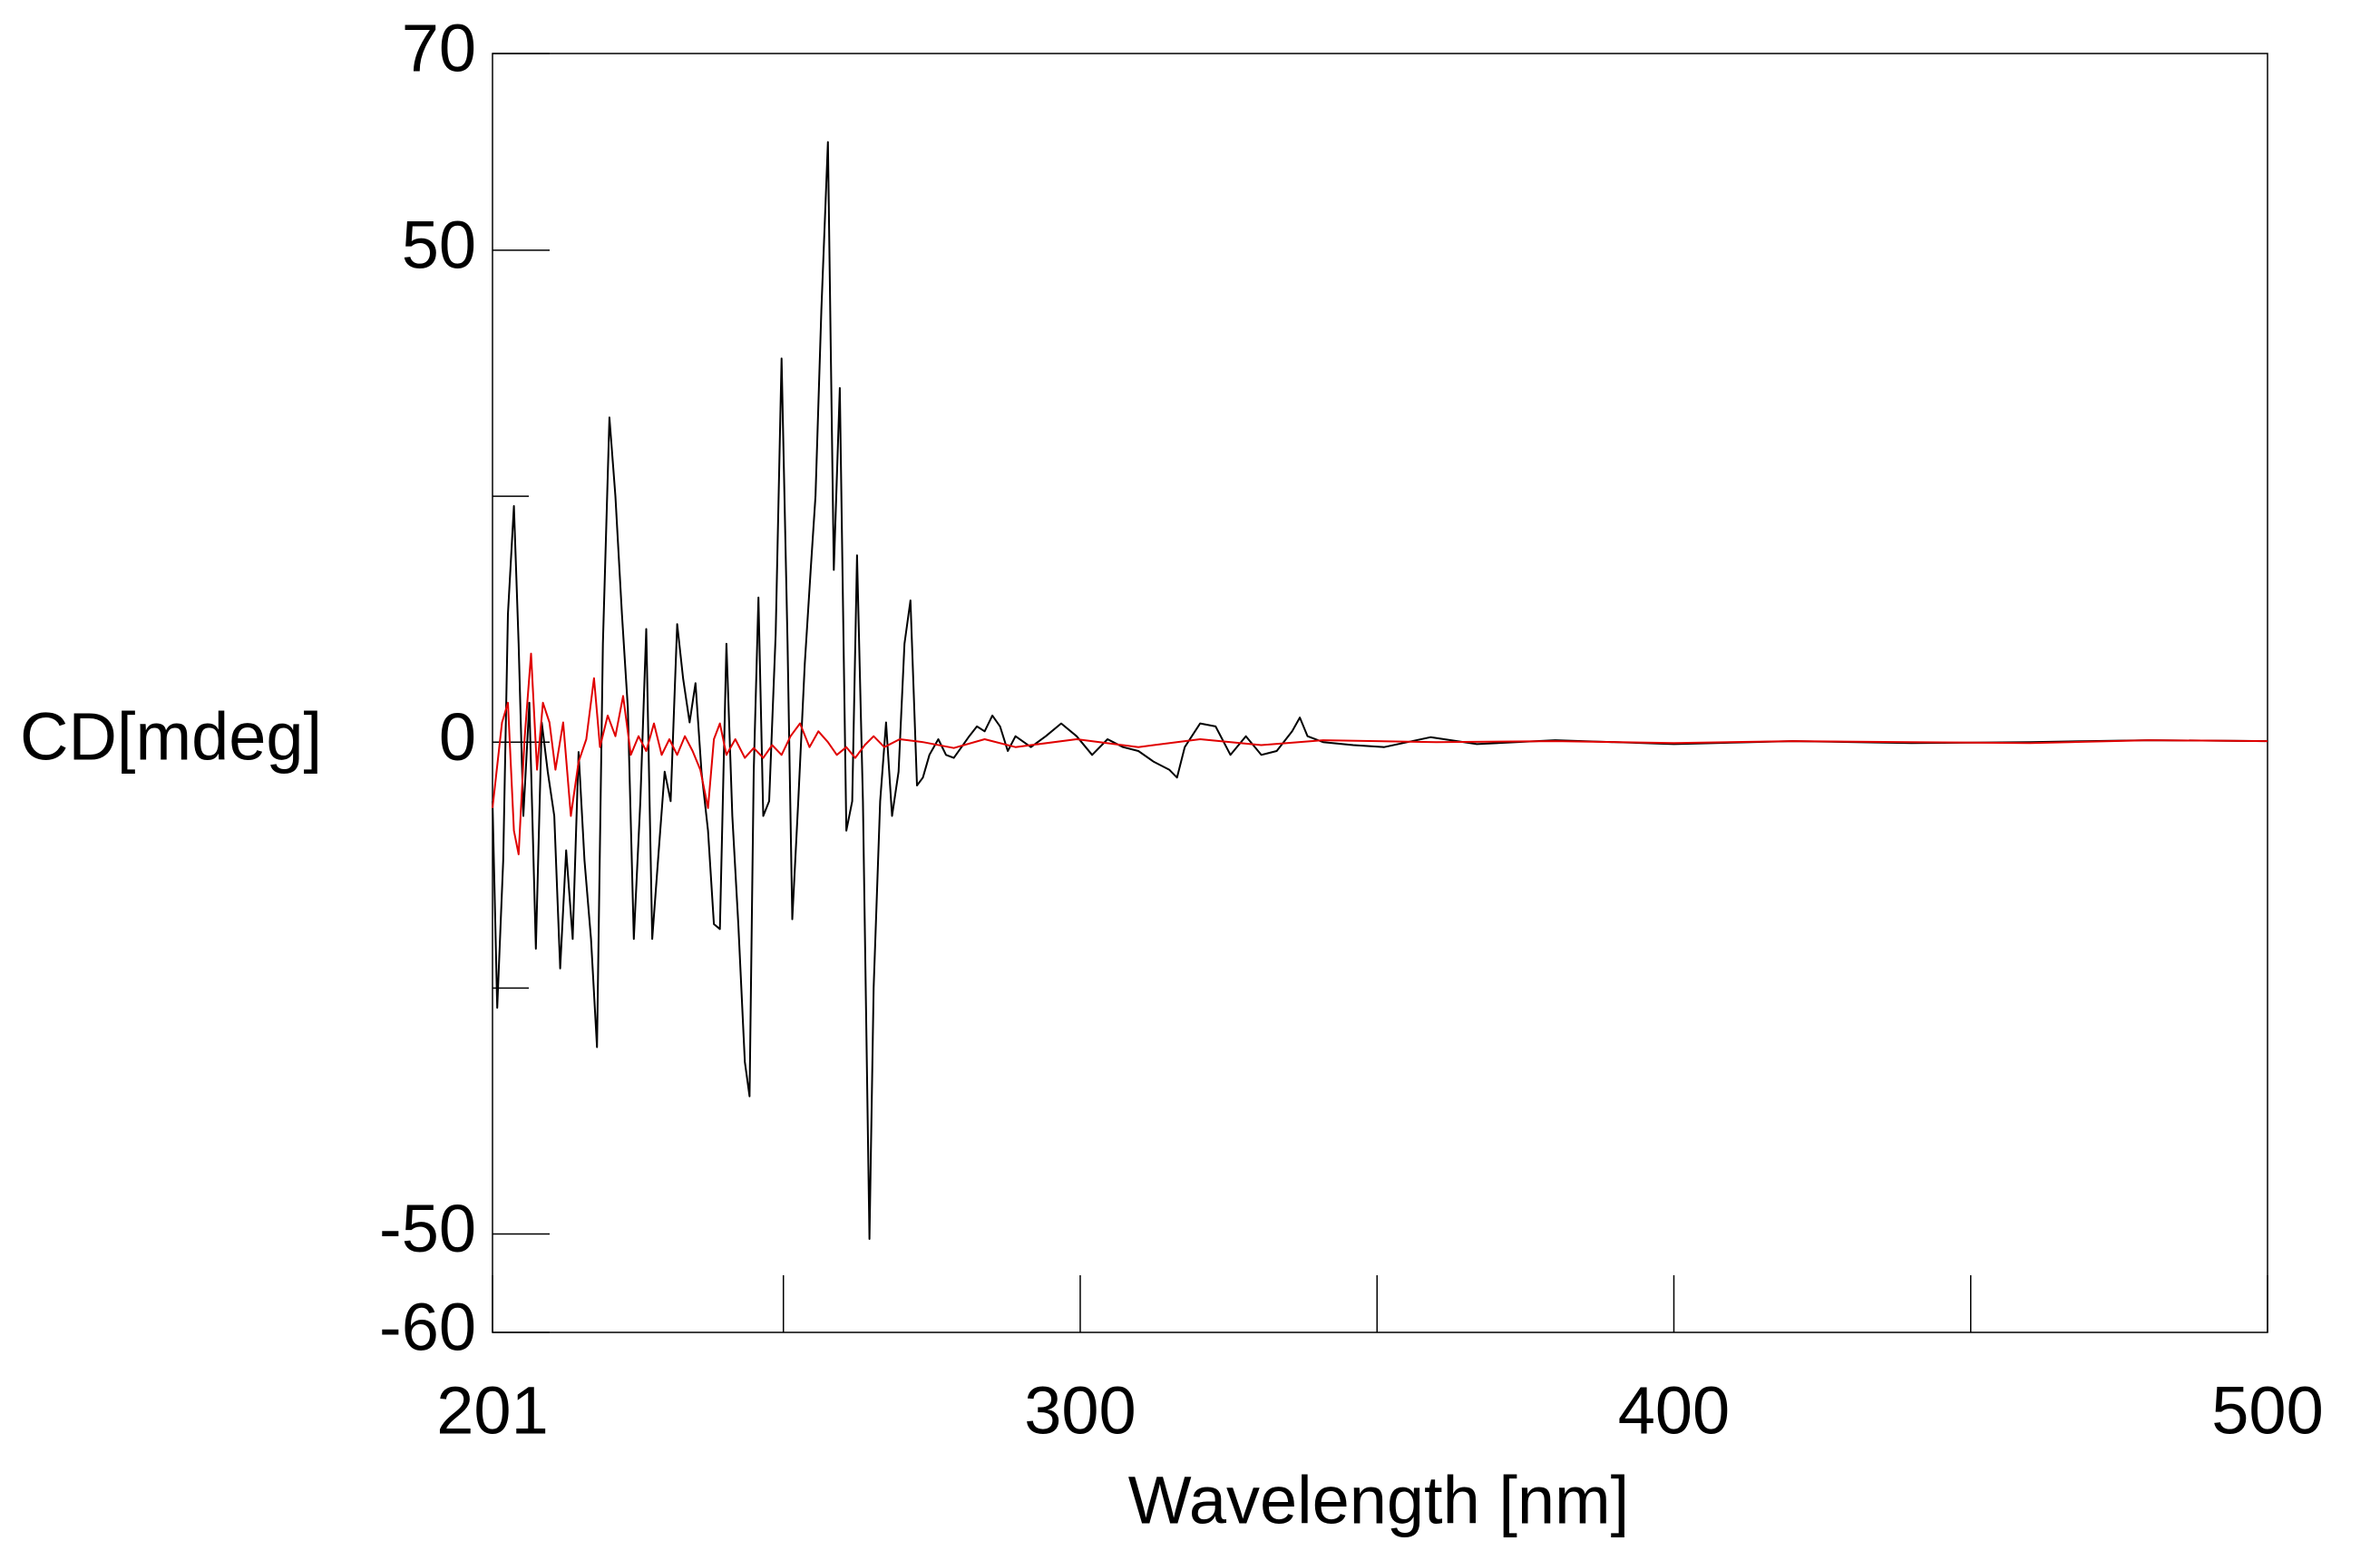 Image resolution: width=2380 pixels, height=1541 pixels. I want to click on x-tick-label: 500, so click(2267, 1411).